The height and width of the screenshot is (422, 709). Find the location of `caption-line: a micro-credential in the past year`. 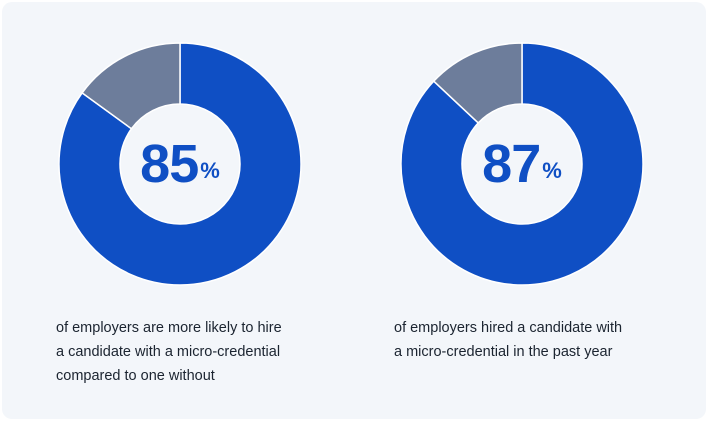

caption-line: a micro-credential in the past year is located at coordinates (503, 352).